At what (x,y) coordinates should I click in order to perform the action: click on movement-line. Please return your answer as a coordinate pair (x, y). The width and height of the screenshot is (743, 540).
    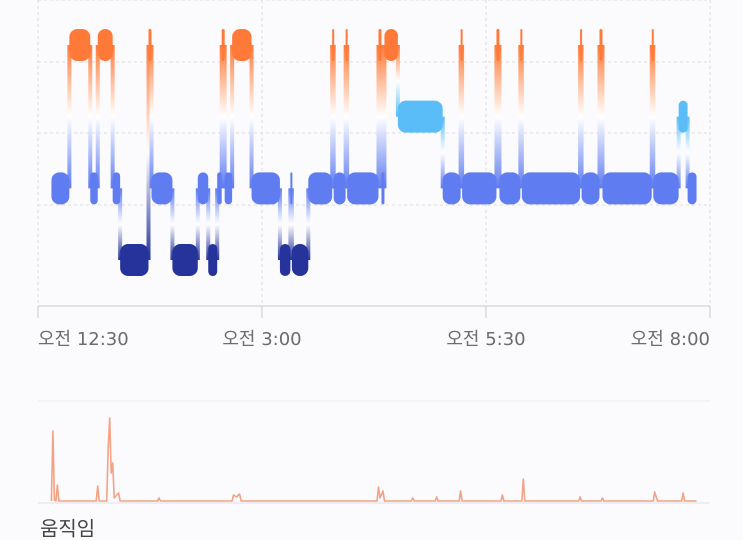
    Looking at the image, I should click on (373, 459).